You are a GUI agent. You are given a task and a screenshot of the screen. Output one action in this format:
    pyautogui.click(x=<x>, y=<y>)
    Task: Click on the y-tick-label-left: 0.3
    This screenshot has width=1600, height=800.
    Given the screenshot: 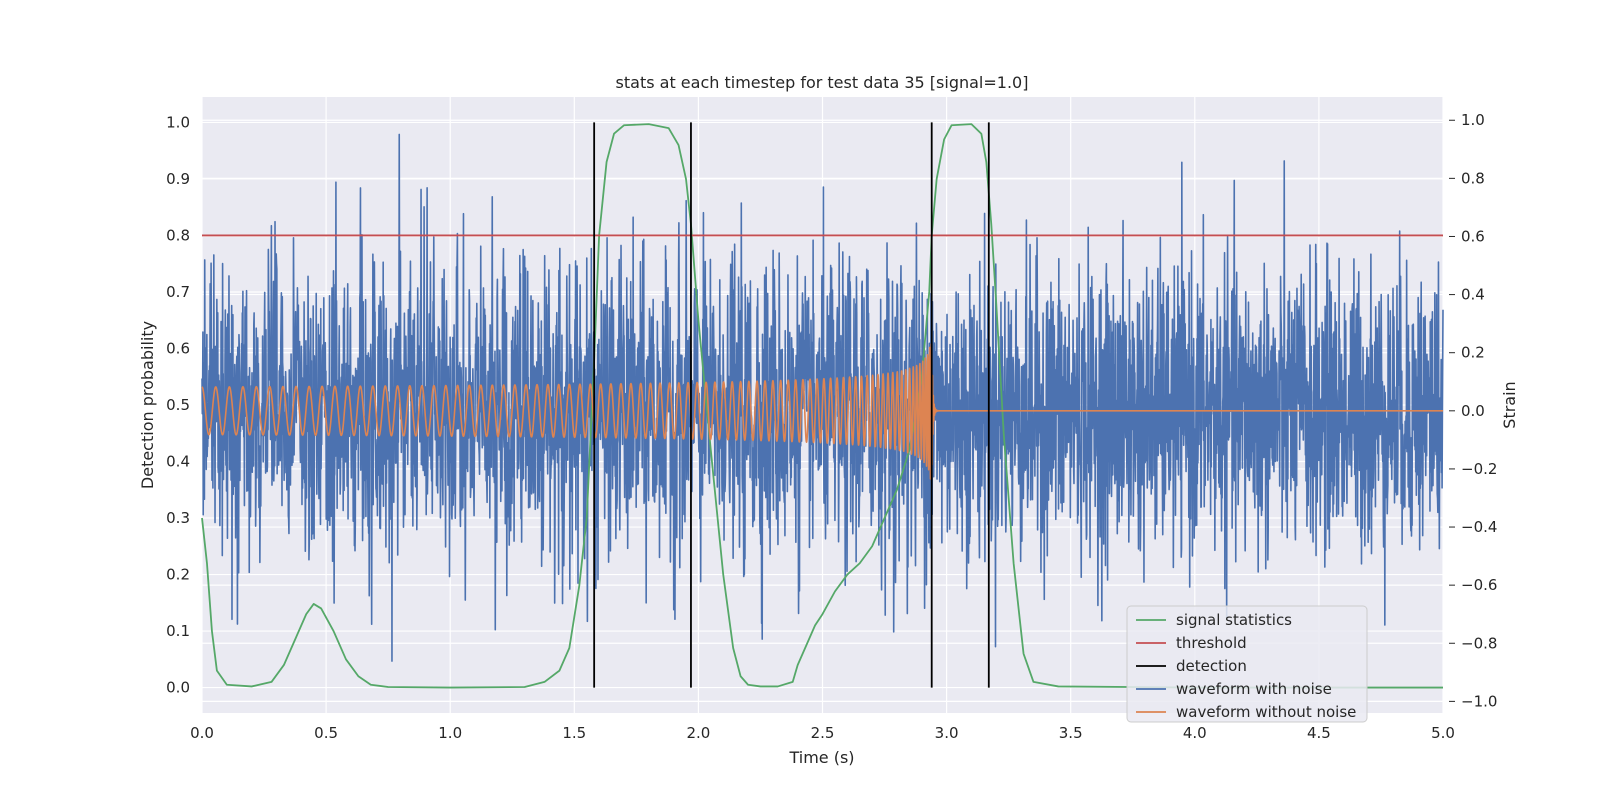 What is the action you would take?
    pyautogui.click(x=178, y=518)
    